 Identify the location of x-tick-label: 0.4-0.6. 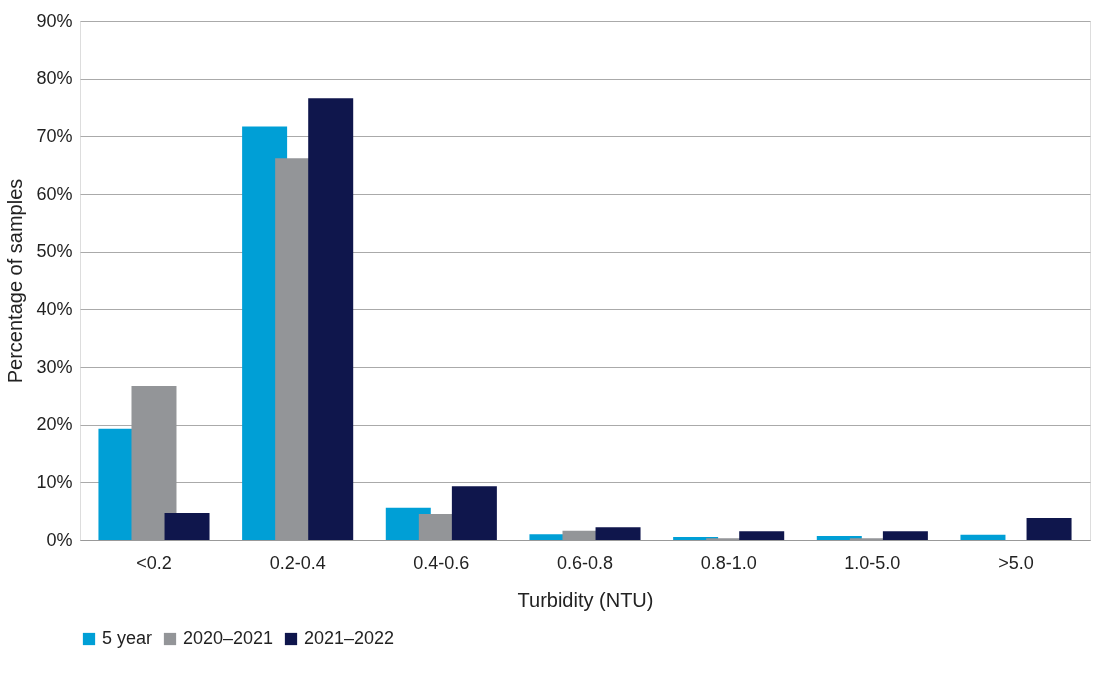
(441, 562).